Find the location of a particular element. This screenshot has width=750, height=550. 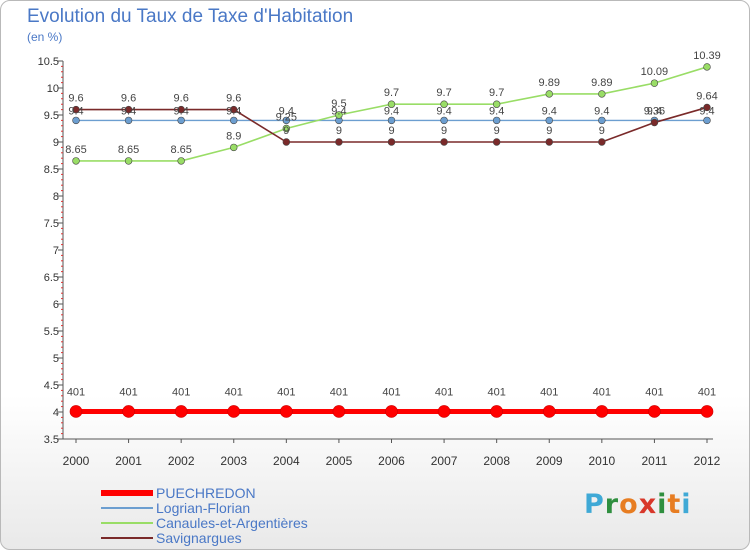

y-tick-label: 5 is located at coordinates (56, 359).